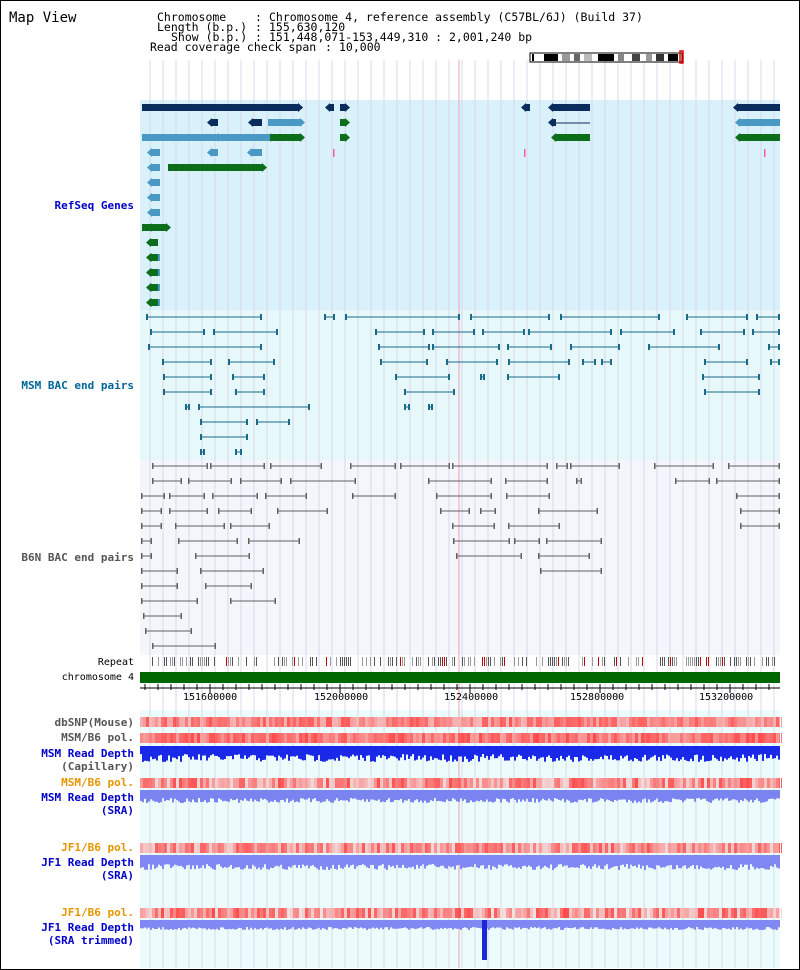 Image resolution: width=800 pixels, height=970 pixels. Describe the element at coordinates (328, 47) in the screenshot. I see `info-coverage-sep: :` at that location.